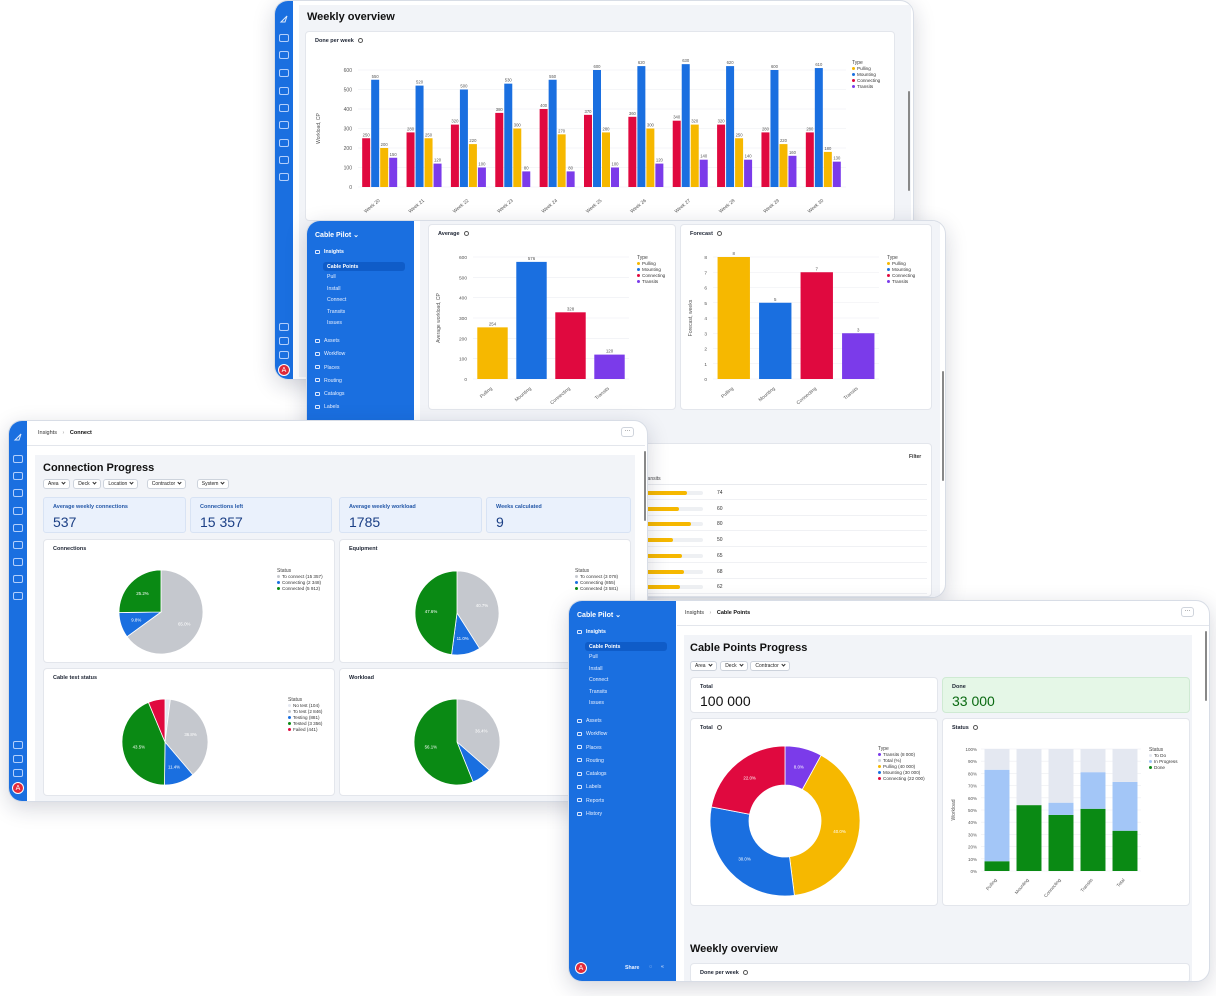 The height and width of the screenshot is (996, 1216). What do you see at coordinates (901, 773) in the screenshot?
I see `legend-item: Mounting (30 000)` at bounding box center [901, 773].